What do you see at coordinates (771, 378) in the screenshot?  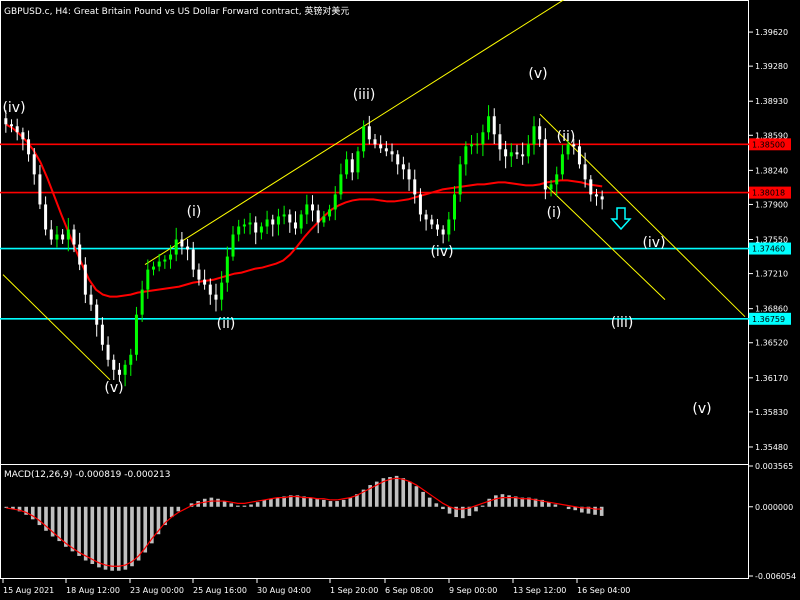 I see `price-tick-label: 1.36170` at bounding box center [771, 378].